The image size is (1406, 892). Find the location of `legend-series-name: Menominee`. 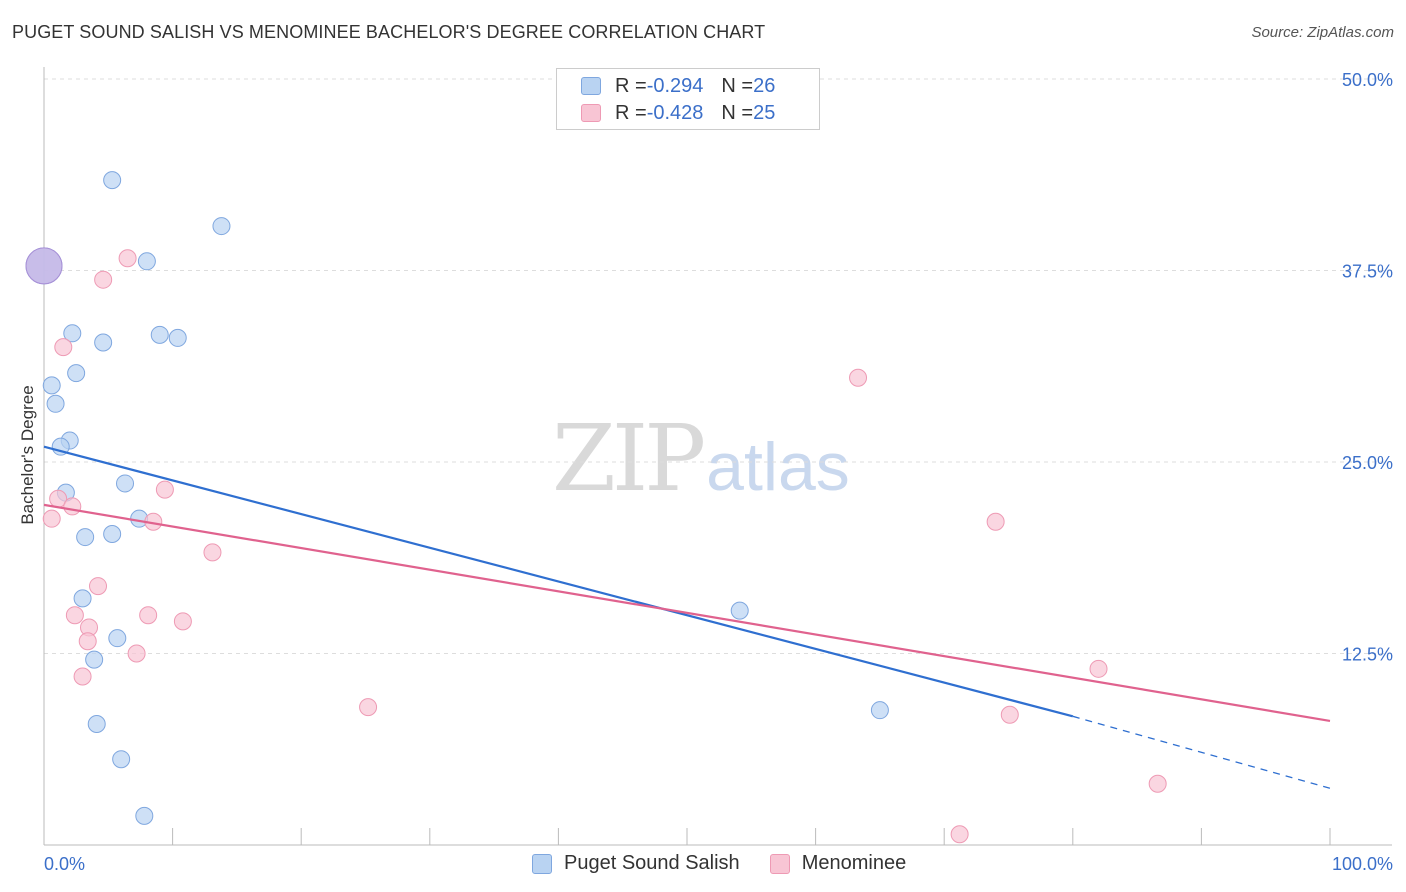

legend-series-name: Menominee is located at coordinates (854, 863).